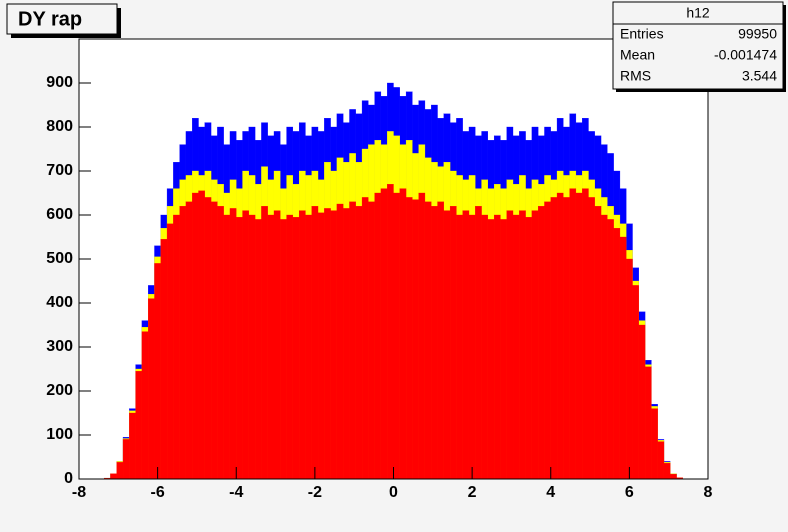 This screenshot has width=788, height=532. What do you see at coordinates (59, 302) in the screenshot?
I see `y-tick-label: 400` at bounding box center [59, 302].